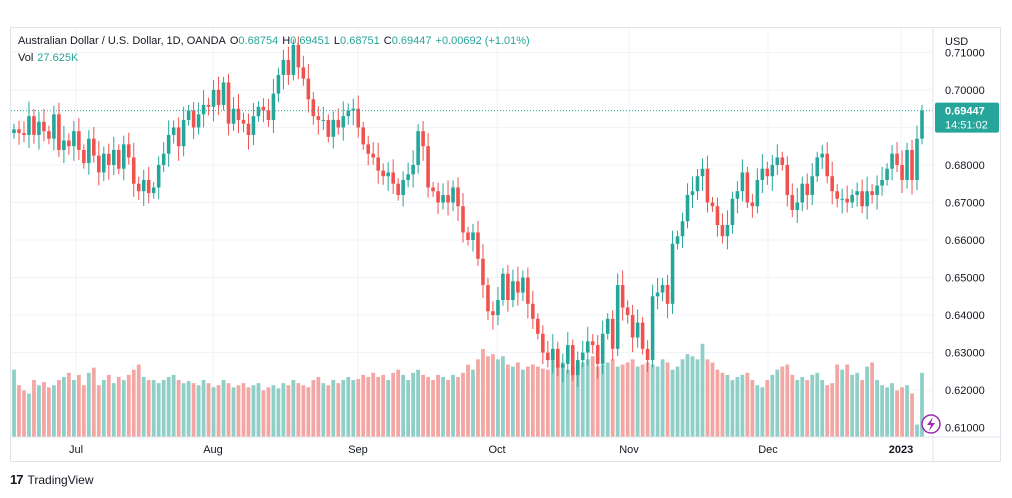 This screenshot has height=498, width=1012. I want to click on lightning-icon, so click(931, 424).